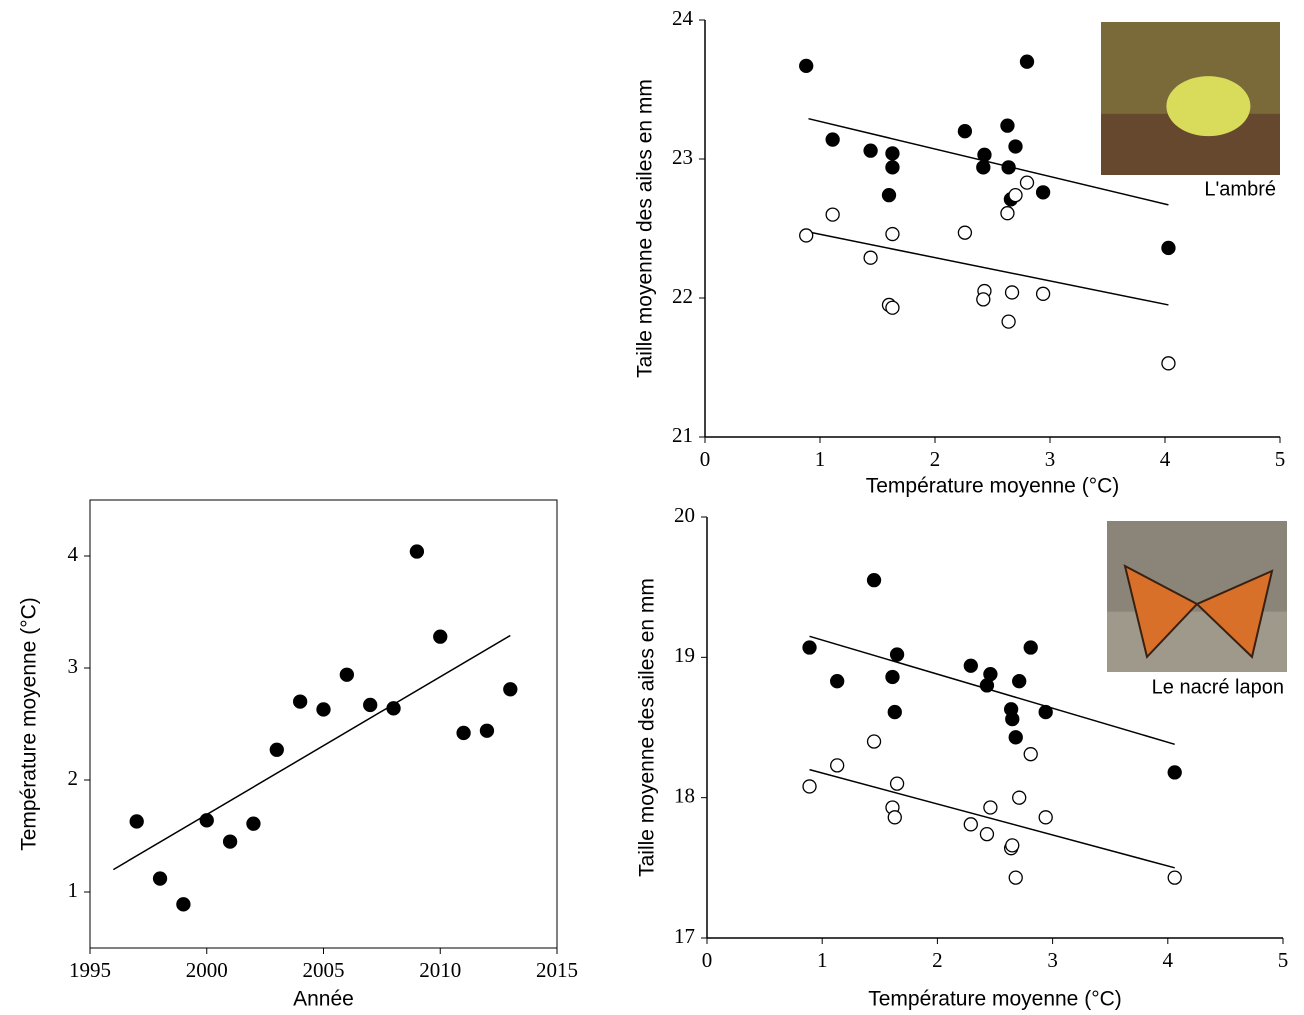  What do you see at coordinates (1280, 459) in the screenshot?
I see `x-tick-label: 5` at bounding box center [1280, 459].